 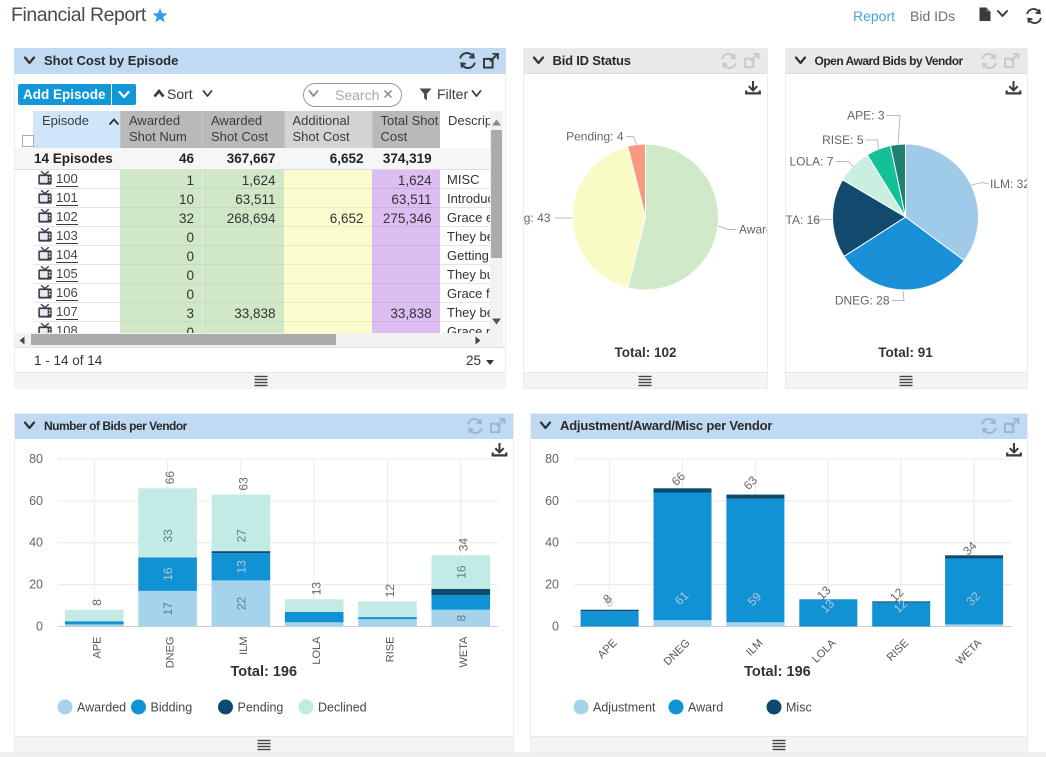 I want to click on svg-text: RISE: 5, so click(x=843, y=140).